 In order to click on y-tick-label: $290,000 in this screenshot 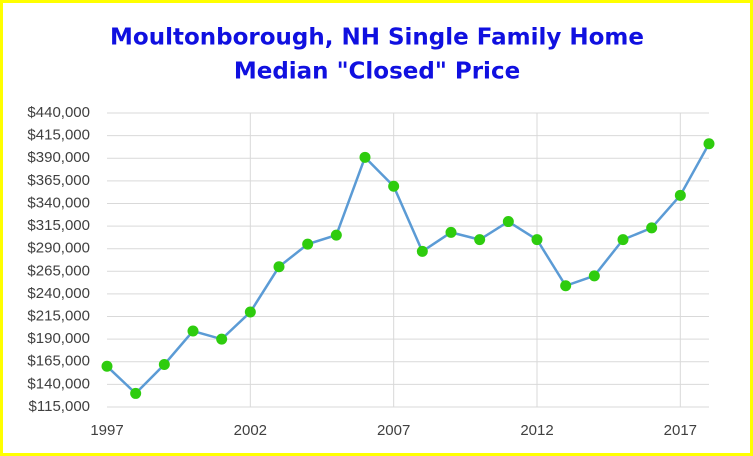, I will do `click(58, 248)`.